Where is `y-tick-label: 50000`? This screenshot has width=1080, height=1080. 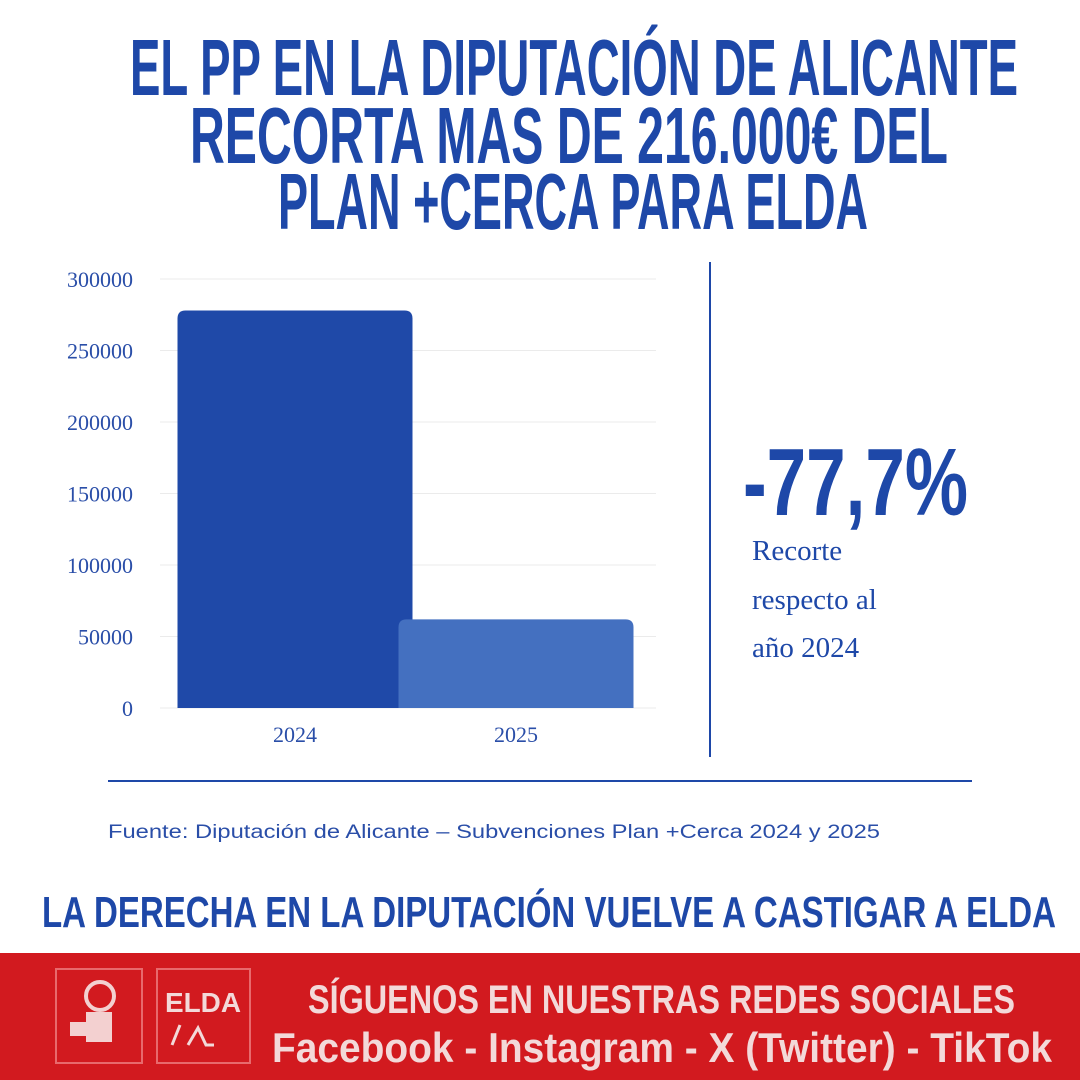 y-tick-label: 50000 is located at coordinates (105, 637).